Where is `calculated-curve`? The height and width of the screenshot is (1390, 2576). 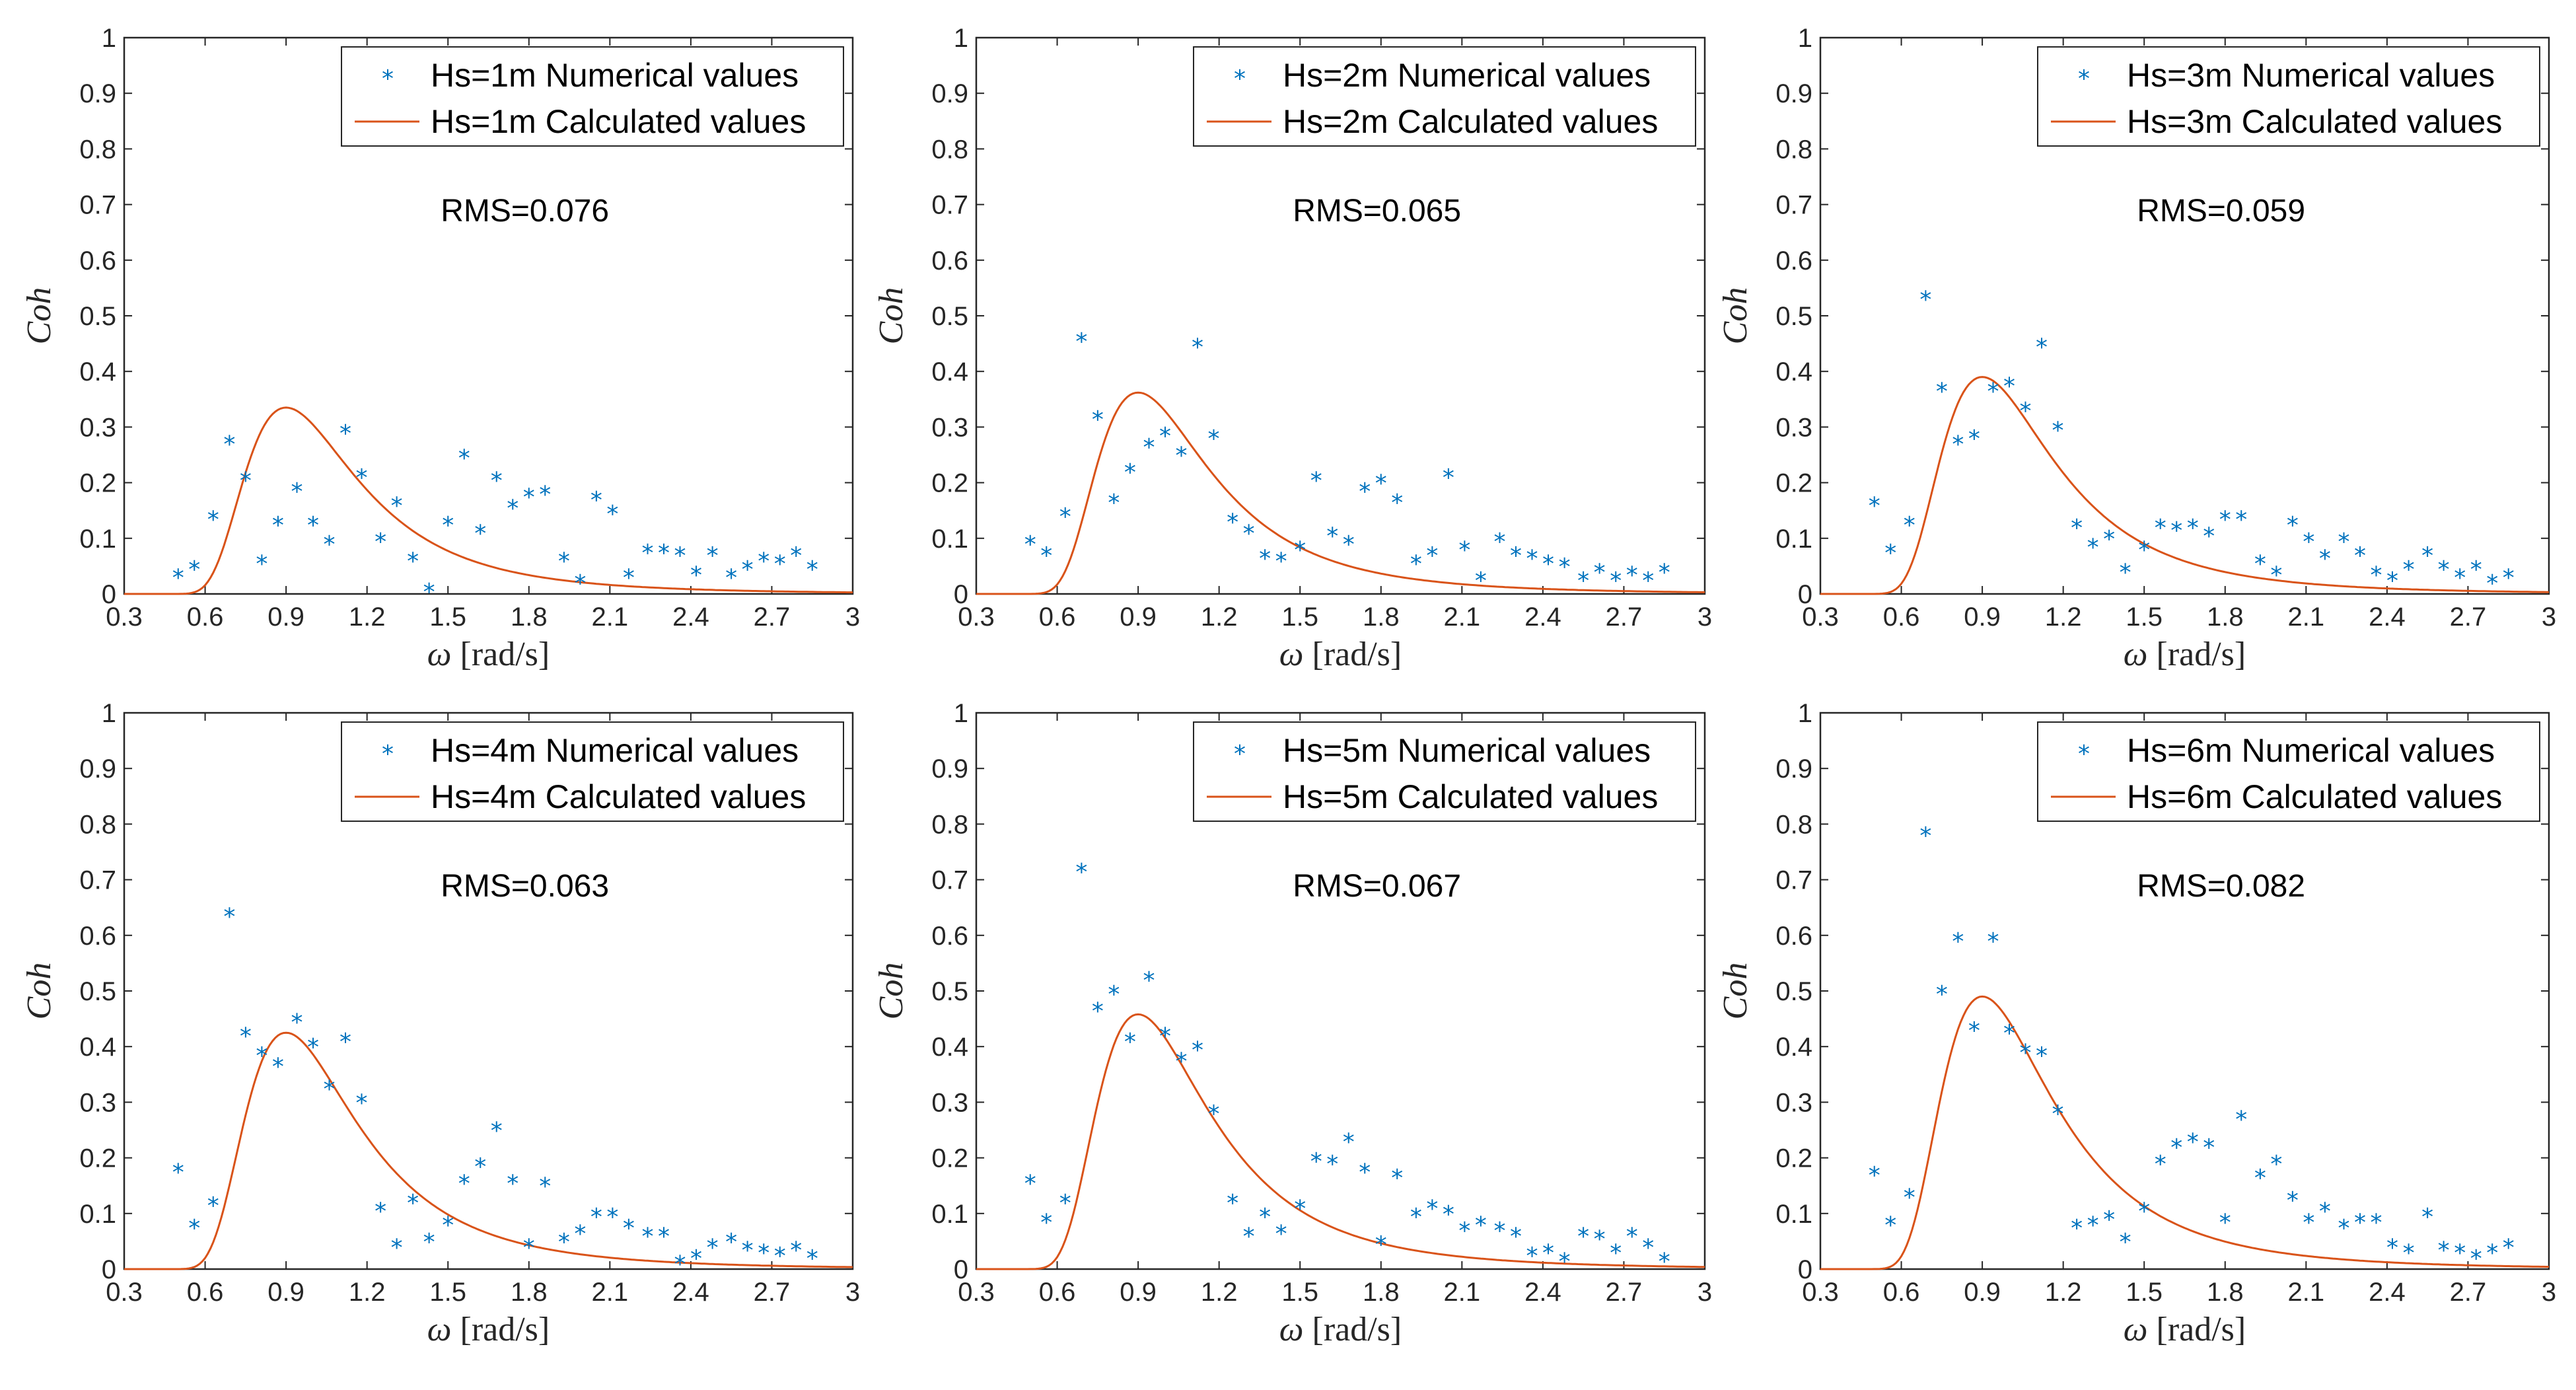 calculated-curve is located at coordinates (489, 1150).